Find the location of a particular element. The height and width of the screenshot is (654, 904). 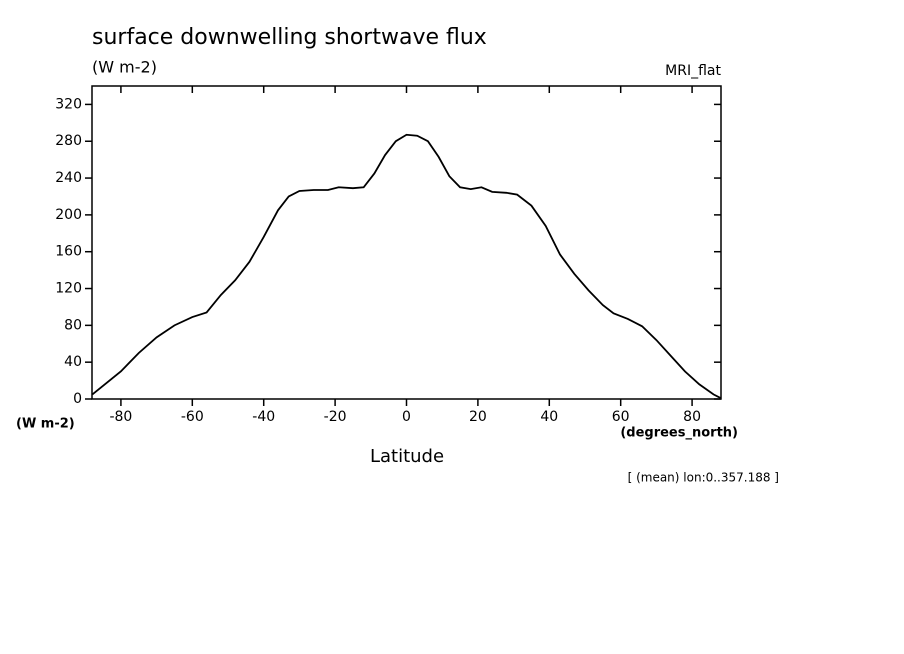

units-label: (W m-2) is located at coordinates (124, 67).